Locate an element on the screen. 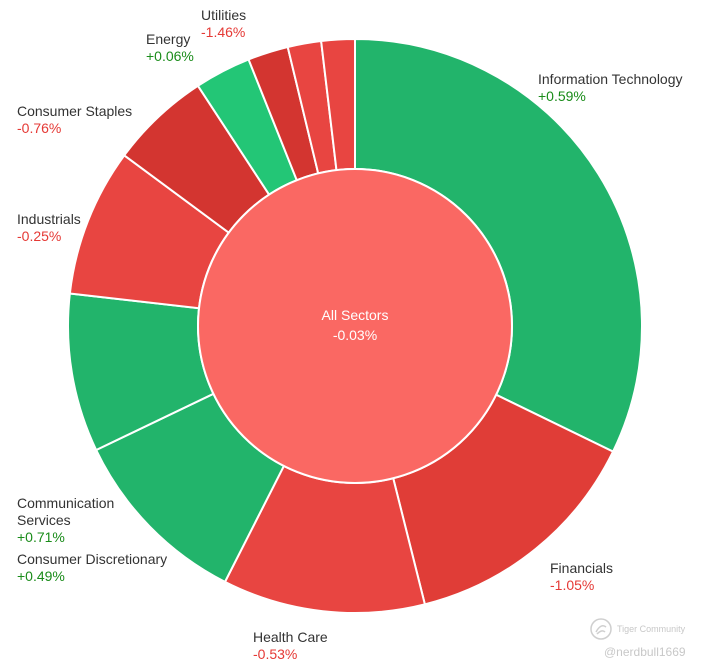 The height and width of the screenshot is (669, 702). label-energy: Energy is located at coordinates (168, 39).